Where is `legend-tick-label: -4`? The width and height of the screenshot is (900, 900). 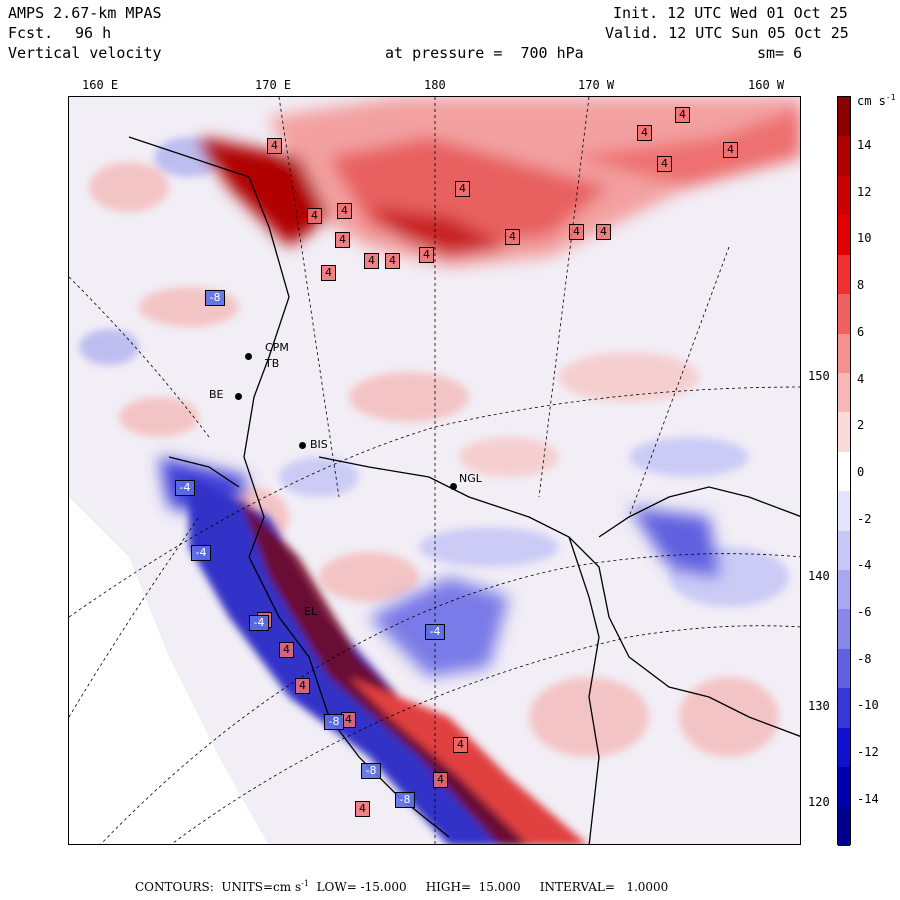 legend-tick-label: -4 is located at coordinates (864, 565).